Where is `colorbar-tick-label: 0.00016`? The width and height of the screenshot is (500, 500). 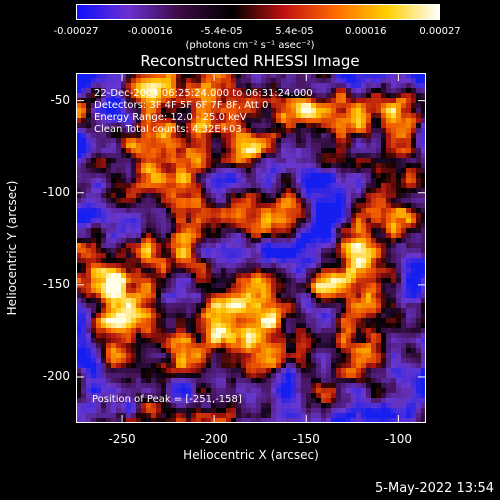
colorbar-tick-label: 0.00016 is located at coordinates (366, 31).